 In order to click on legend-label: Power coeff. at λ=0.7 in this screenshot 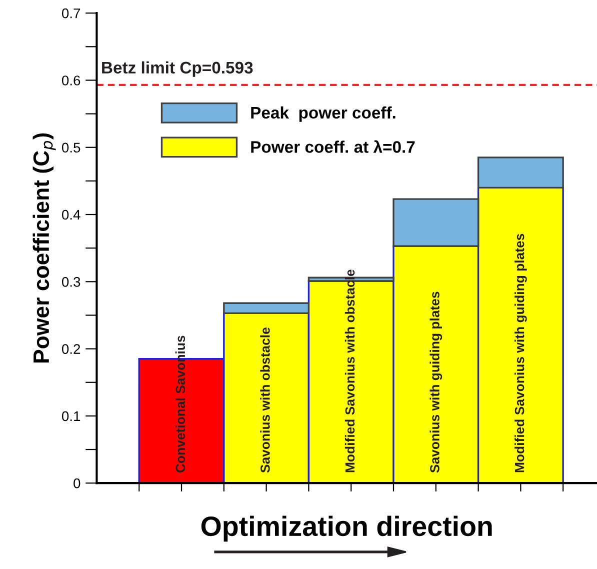, I will do `click(333, 146)`.